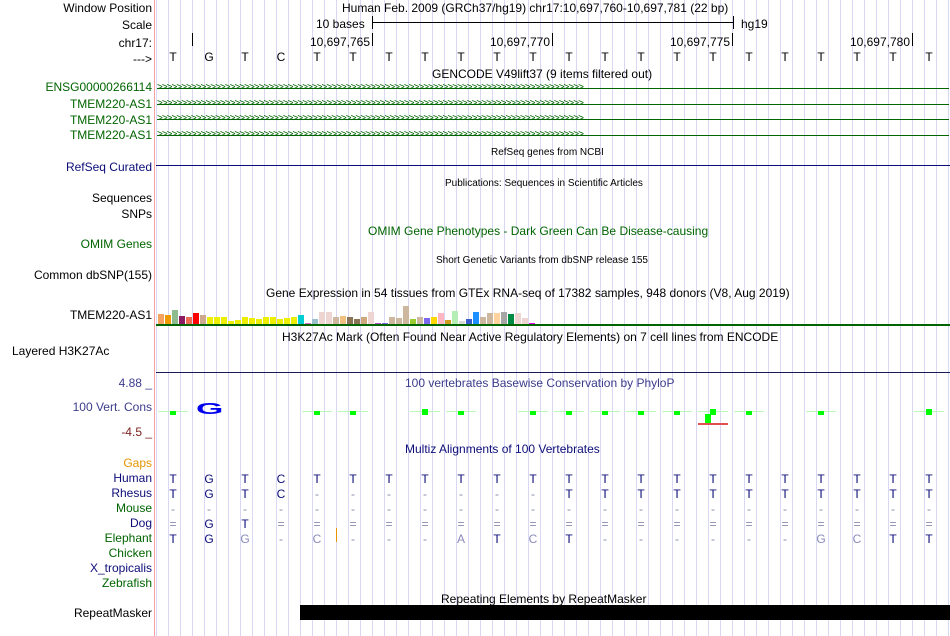 This screenshot has width=950, height=636. Describe the element at coordinates (110, 135) in the screenshot. I see `label-tmem220-3: TMEM220-AS1` at that location.